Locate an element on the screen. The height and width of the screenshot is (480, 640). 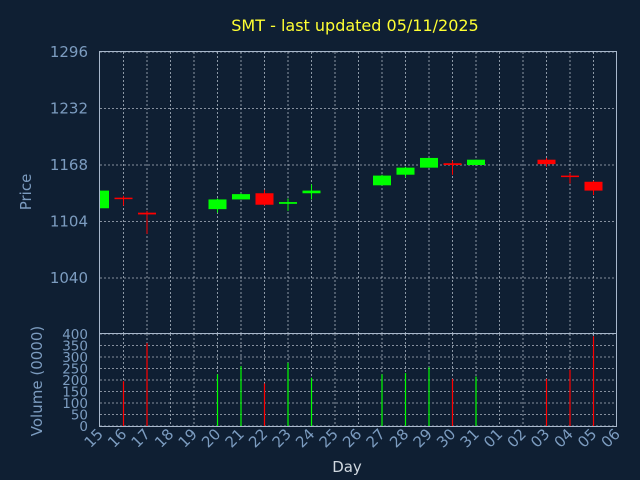
volume-tick-label: 350 is located at coordinates (75, 347).